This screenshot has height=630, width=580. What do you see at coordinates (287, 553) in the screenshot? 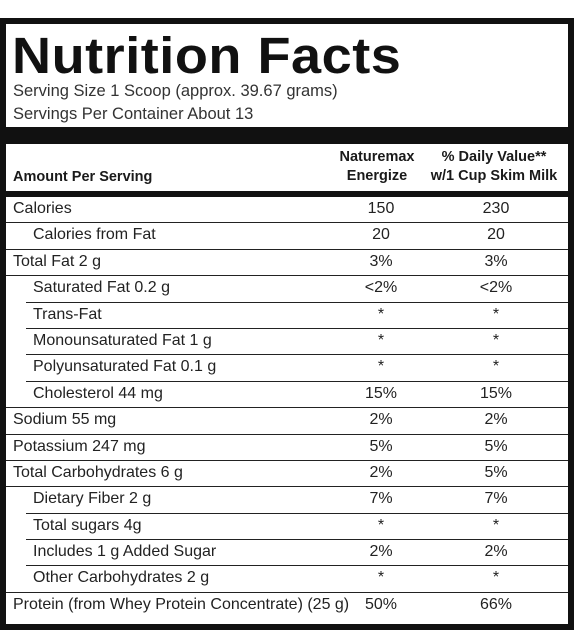
I see `nutrient-row: Includes 1 g Added Sugar 2% 2%` at bounding box center [287, 553].